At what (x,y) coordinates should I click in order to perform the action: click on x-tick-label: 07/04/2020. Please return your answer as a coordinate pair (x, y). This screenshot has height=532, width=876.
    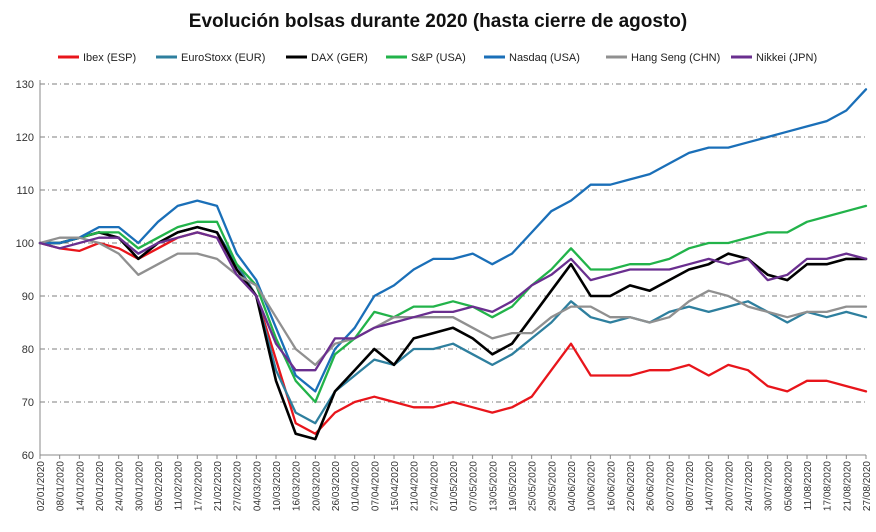
    Looking at the image, I should click on (375, 486).